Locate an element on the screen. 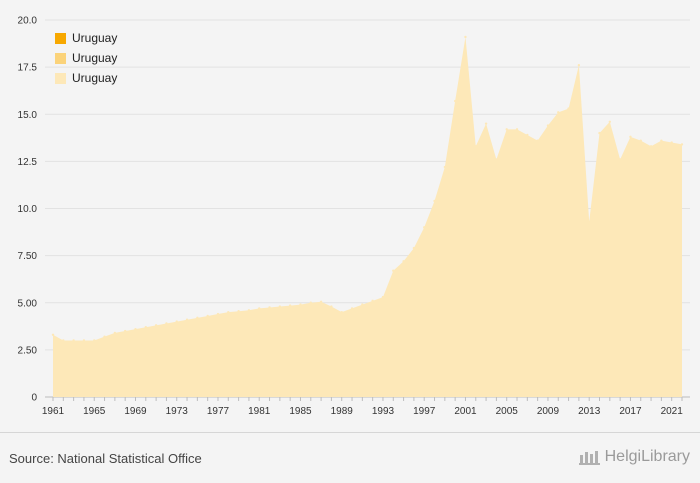 The width and height of the screenshot is (700, 483). legend: Uruguay Uruguay Uruguay is located at coordinates (86, 58).